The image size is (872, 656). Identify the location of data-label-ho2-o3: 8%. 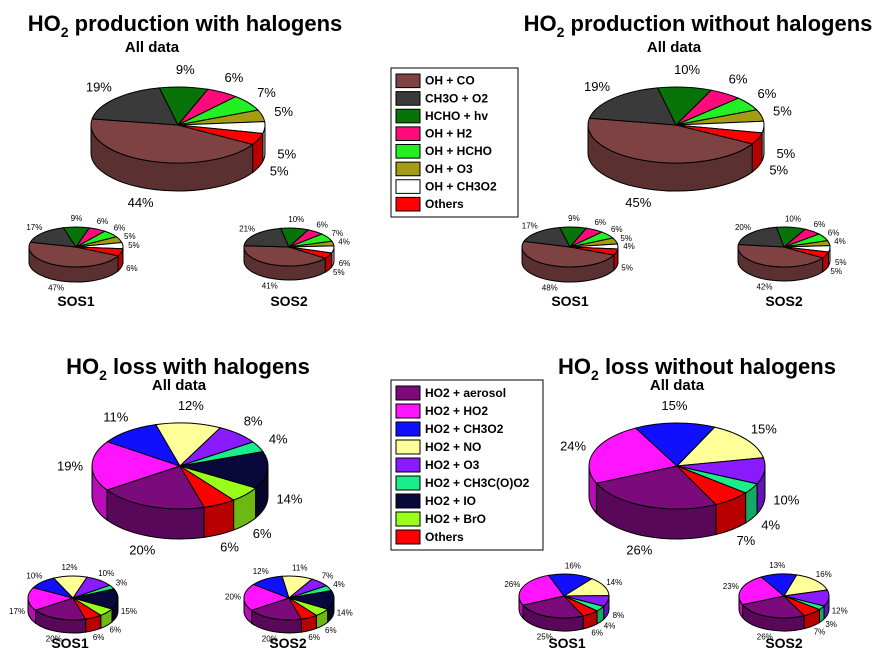
(619, 615).